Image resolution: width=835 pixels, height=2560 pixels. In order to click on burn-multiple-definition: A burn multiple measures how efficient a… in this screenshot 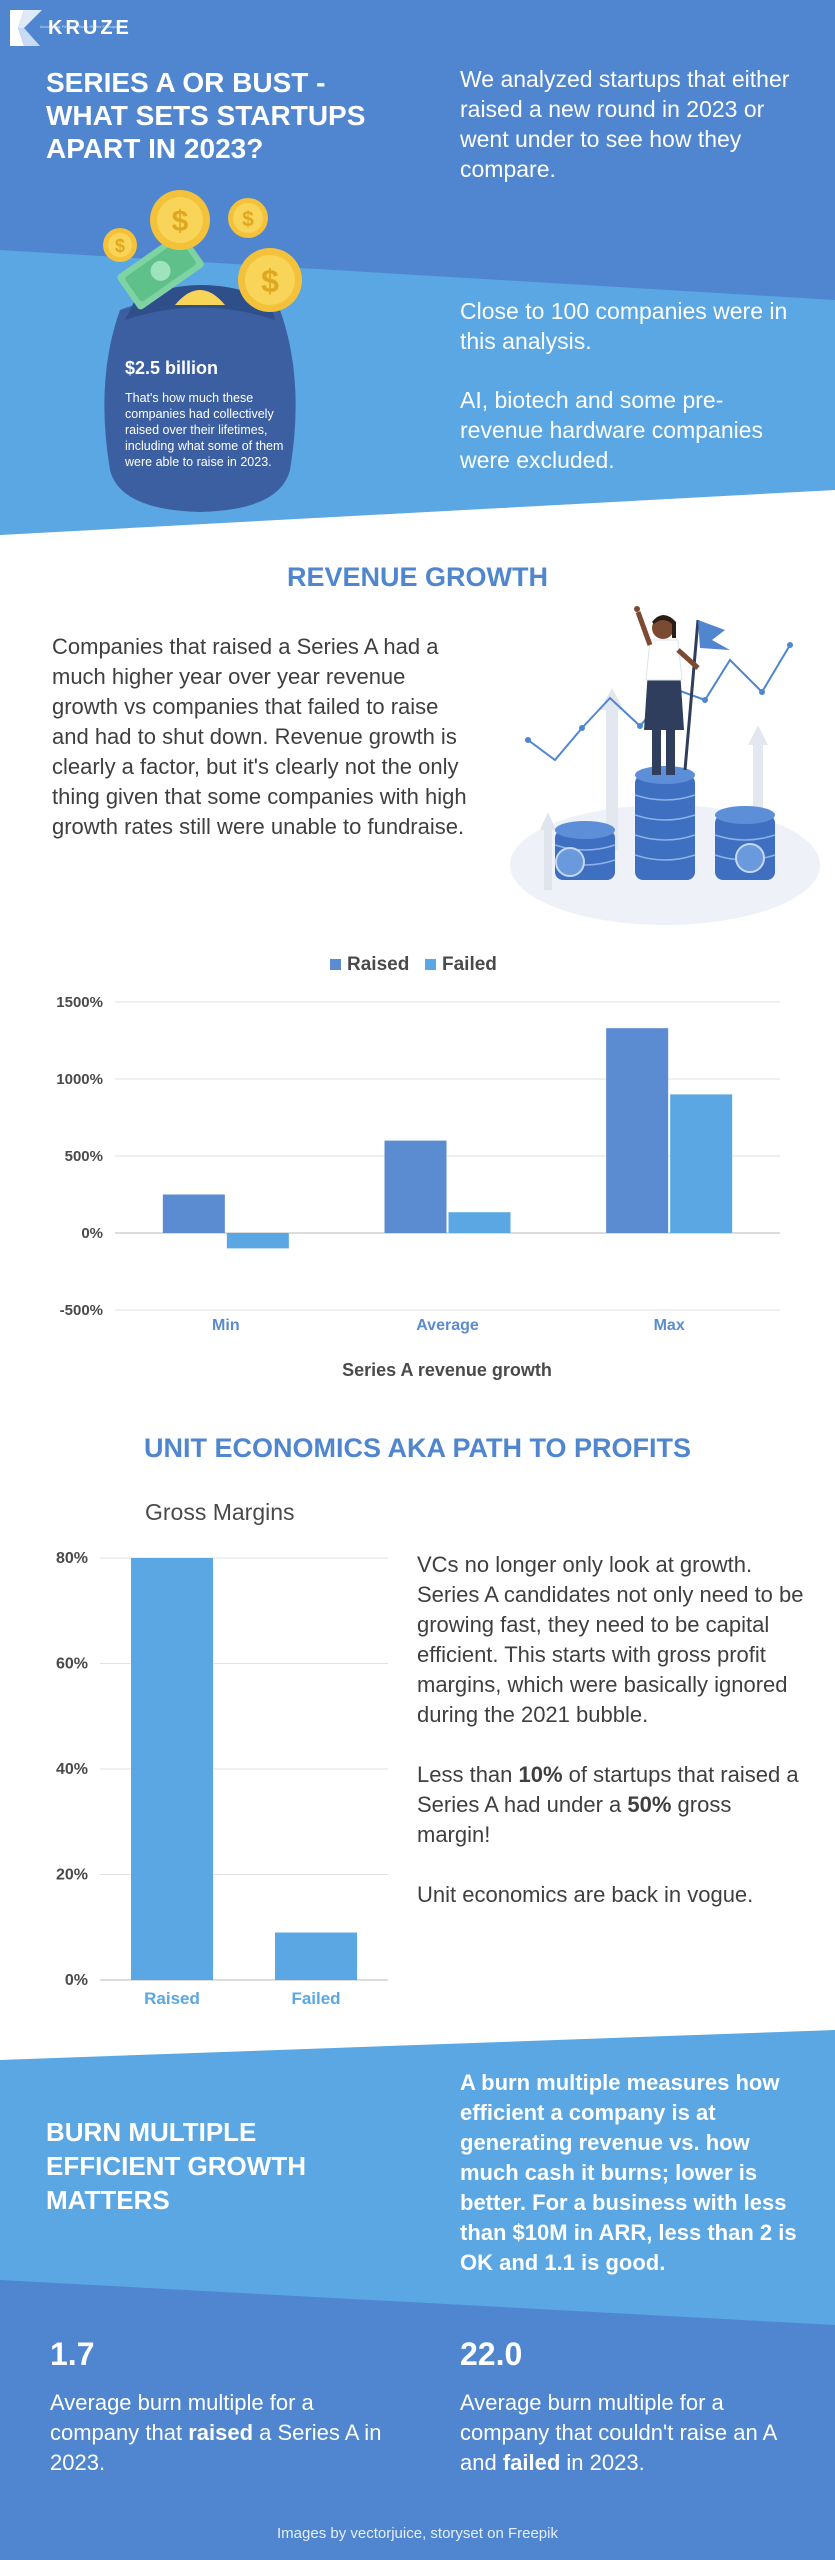, I will do `click(628, 2172)`.